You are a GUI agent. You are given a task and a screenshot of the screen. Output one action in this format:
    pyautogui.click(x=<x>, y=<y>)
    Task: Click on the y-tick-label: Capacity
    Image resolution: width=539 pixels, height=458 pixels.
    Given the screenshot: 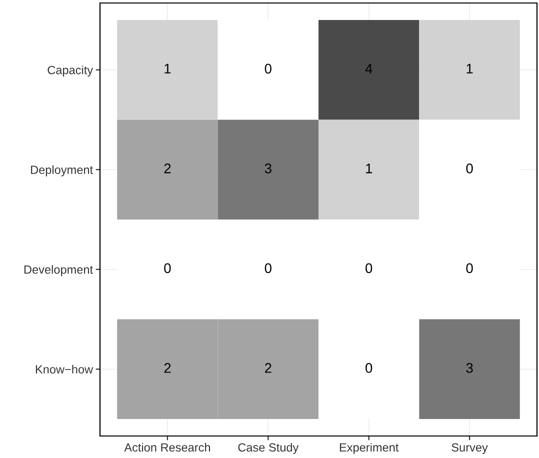 What is the action you would take?
    pyautogui.click(x=71, y=71)
    